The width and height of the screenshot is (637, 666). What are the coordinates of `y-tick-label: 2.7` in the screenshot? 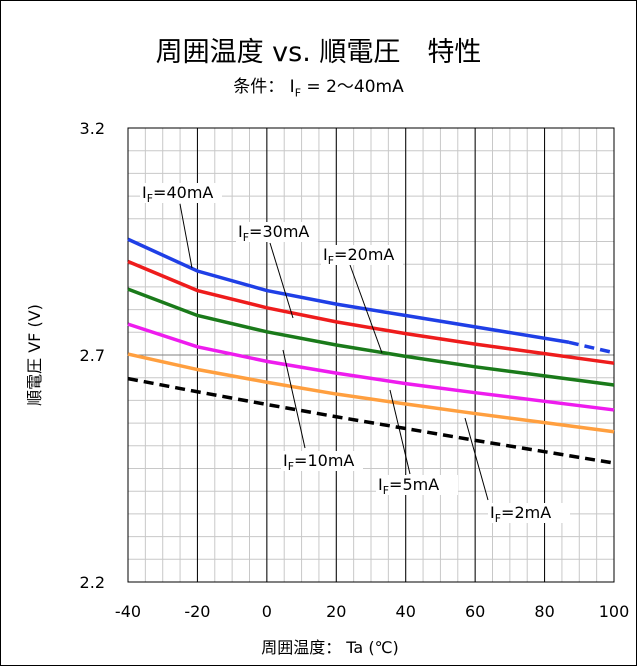 It's located at (92, 355).